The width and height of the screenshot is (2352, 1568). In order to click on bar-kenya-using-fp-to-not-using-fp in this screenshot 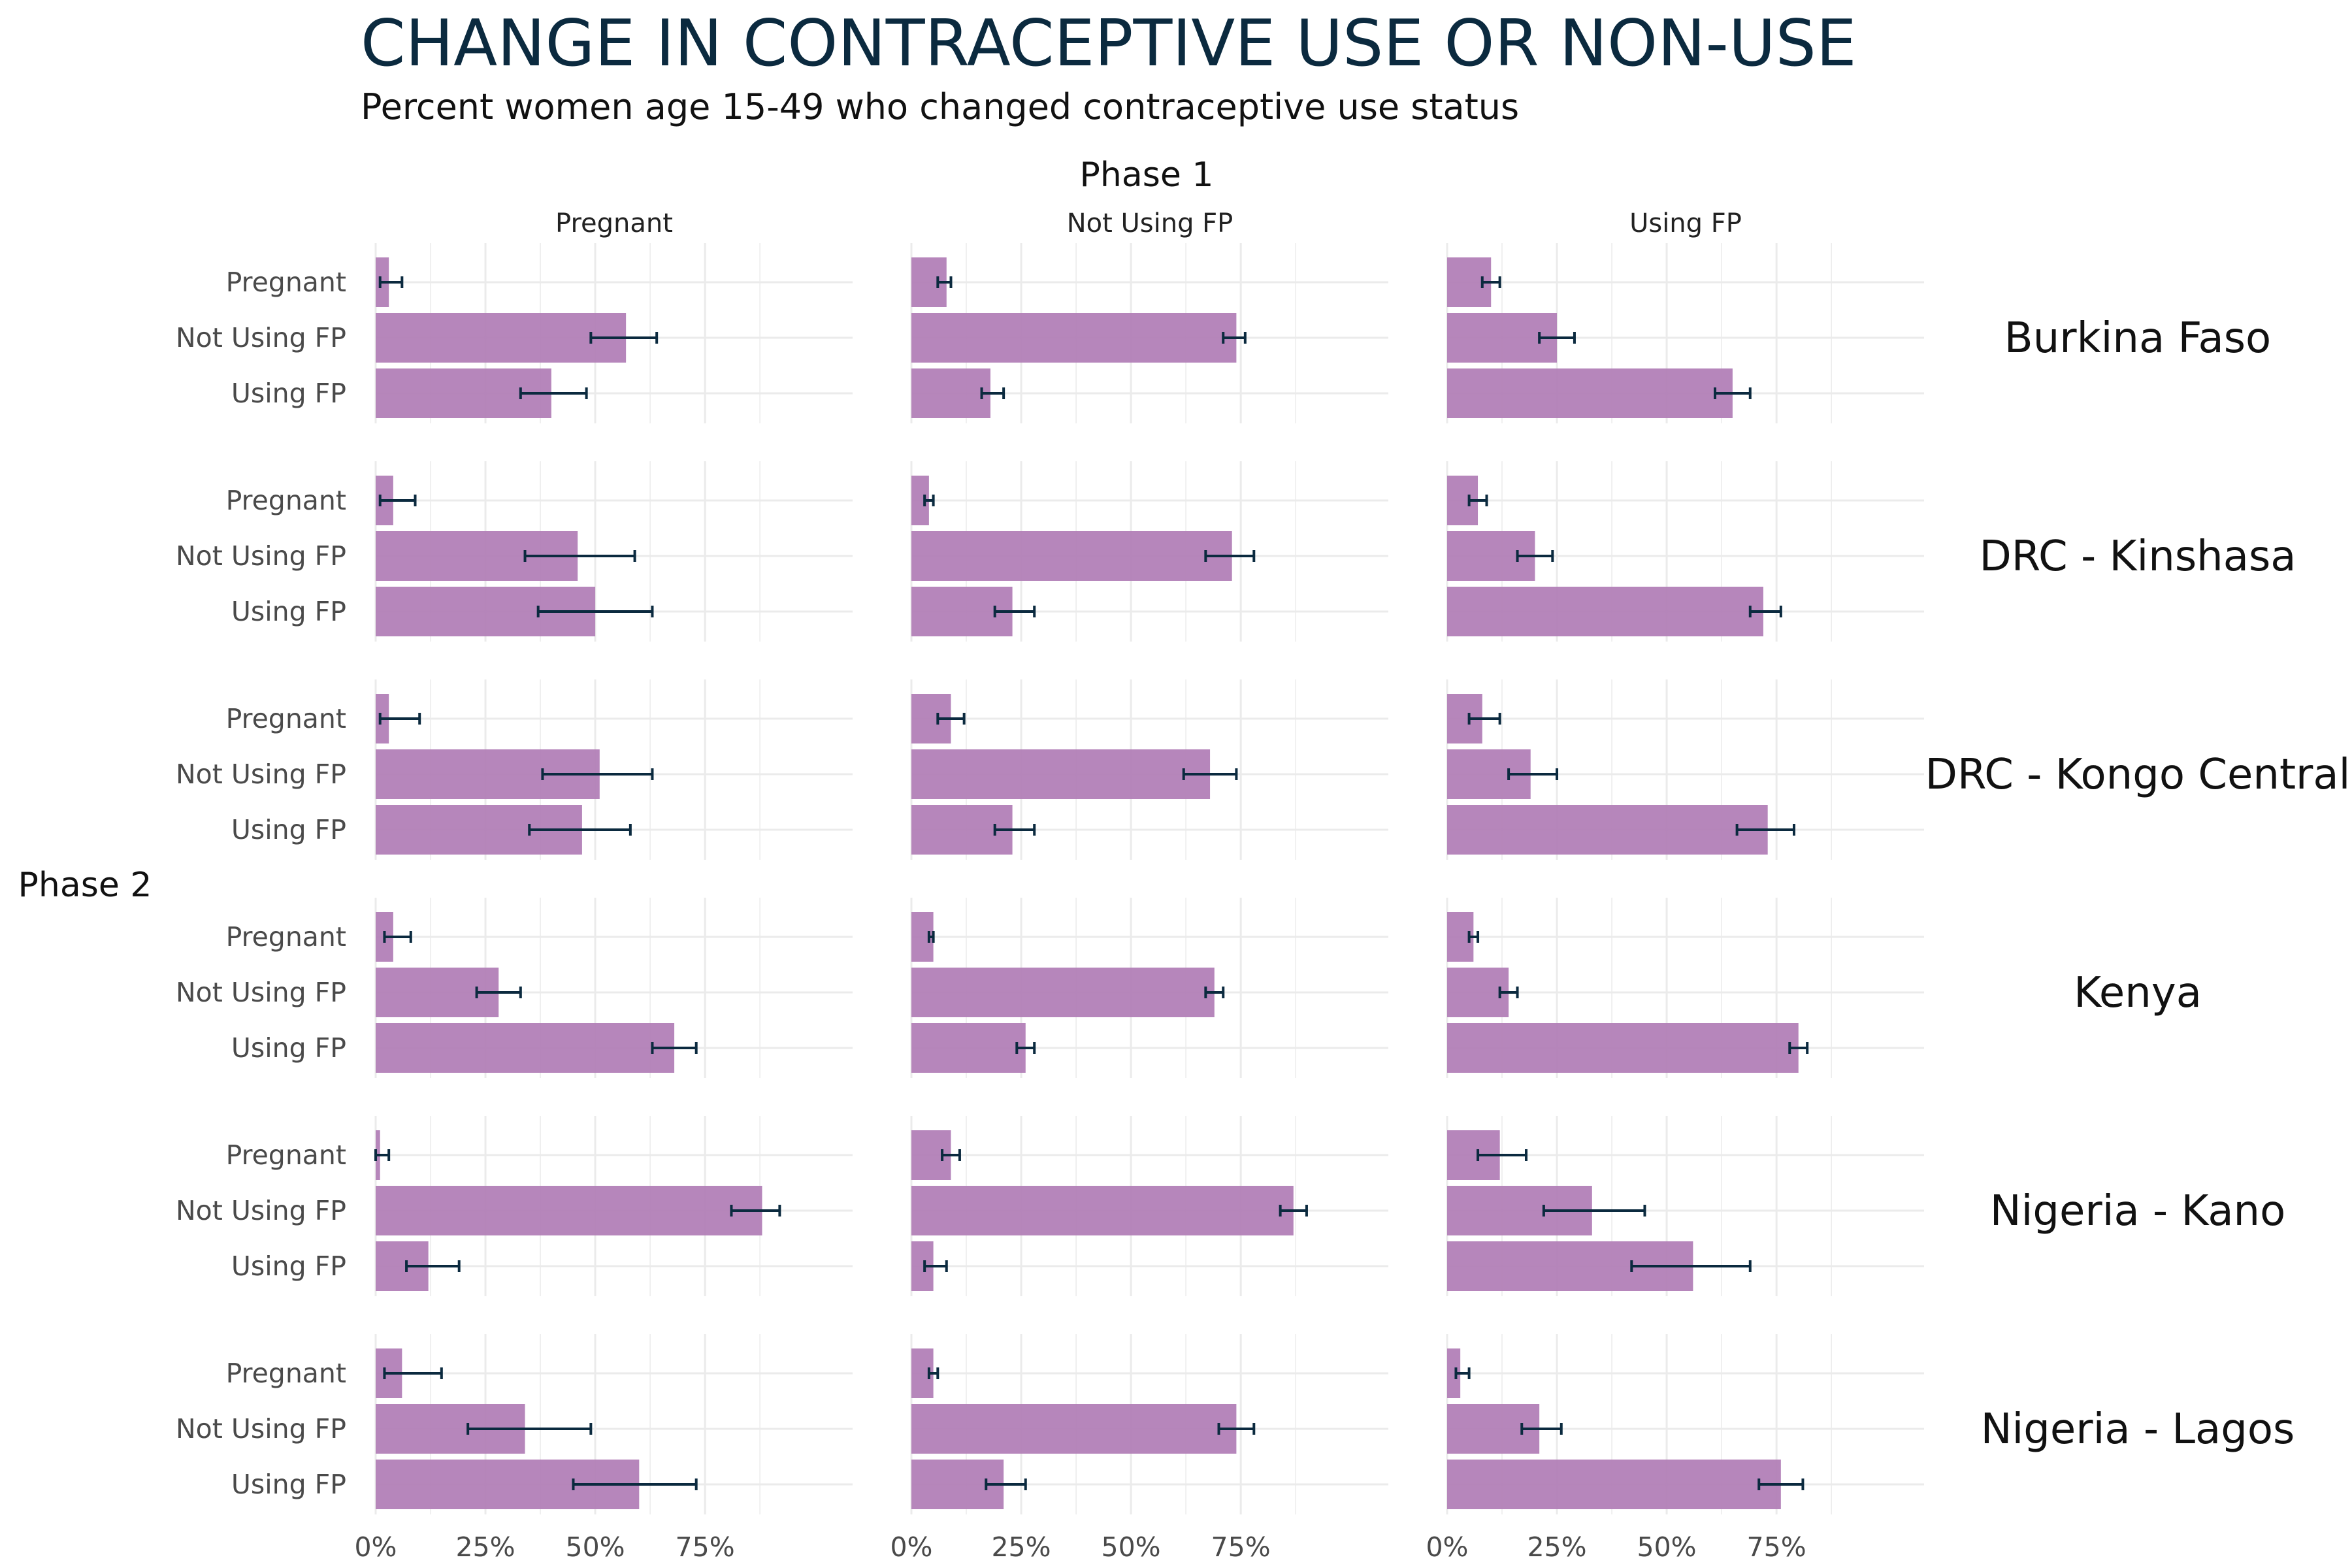, I will do `click(1478, 992)`.